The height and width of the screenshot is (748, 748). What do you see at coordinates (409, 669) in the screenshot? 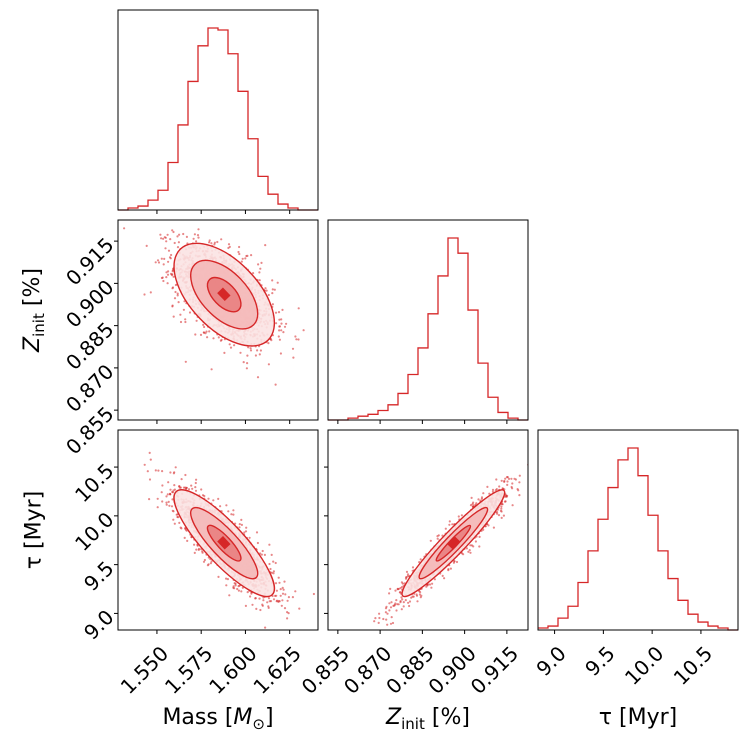
I see `x-tick-label: 0.885` at bounding box center [409, 669].